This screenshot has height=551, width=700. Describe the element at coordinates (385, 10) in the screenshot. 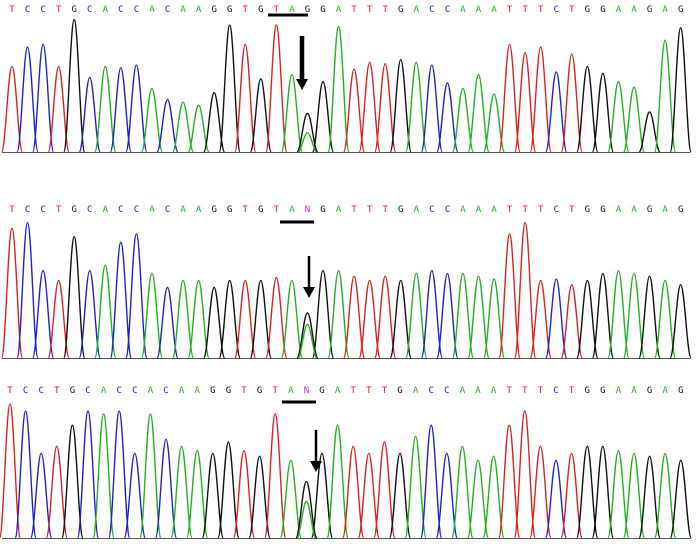

I see `base-call-24: T` at that location.